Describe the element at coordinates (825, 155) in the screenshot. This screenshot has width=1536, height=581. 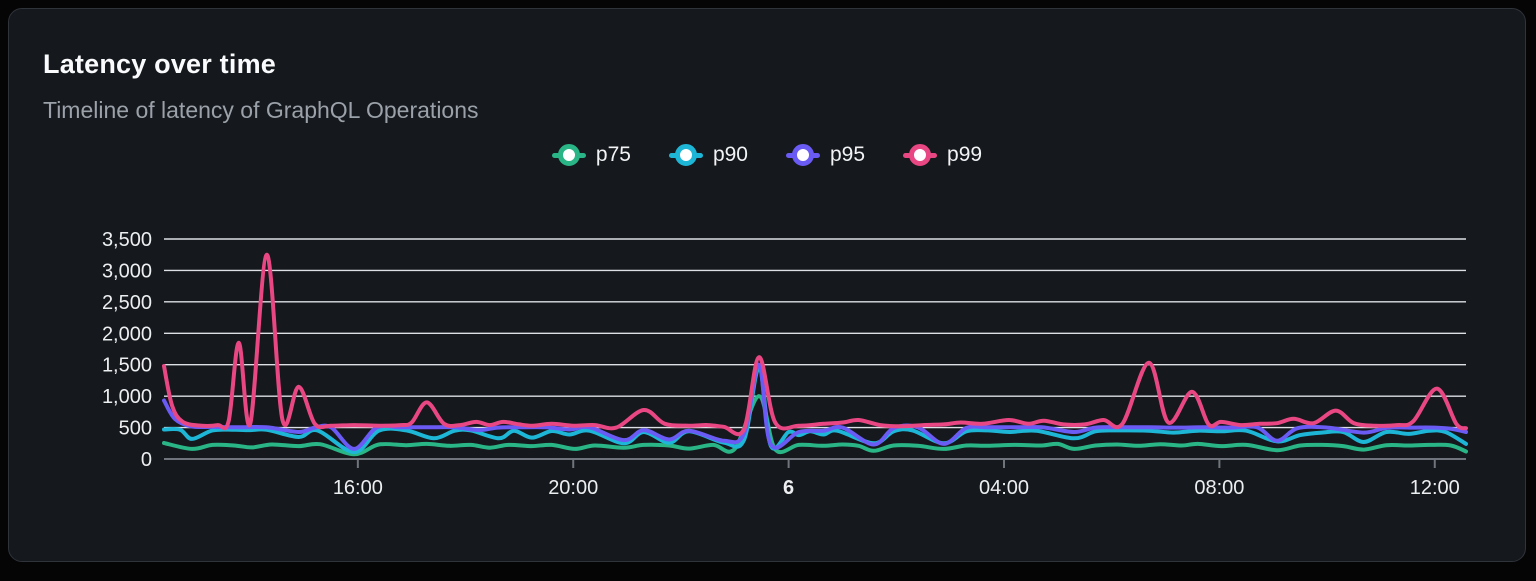
I see `legend-item-p95: p95` at that location.